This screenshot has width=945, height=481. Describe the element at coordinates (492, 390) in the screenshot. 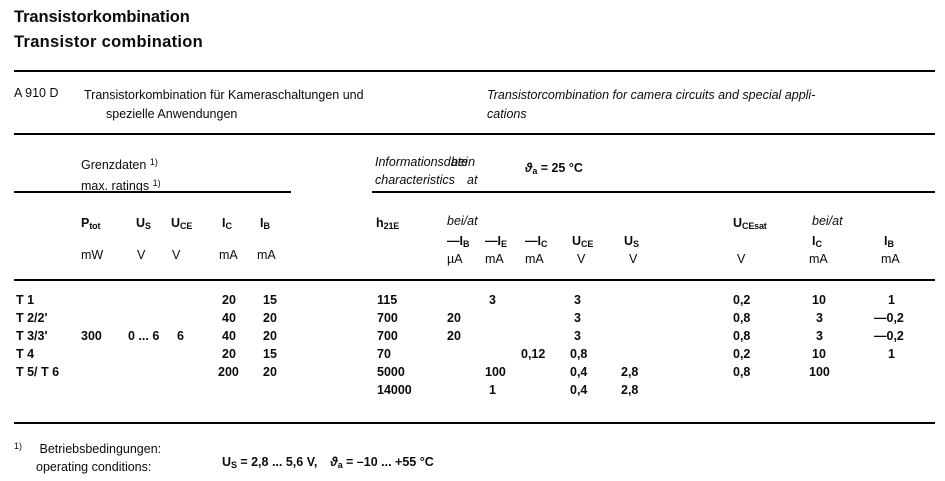

I see `cell-minus-ie: 1` at that location.